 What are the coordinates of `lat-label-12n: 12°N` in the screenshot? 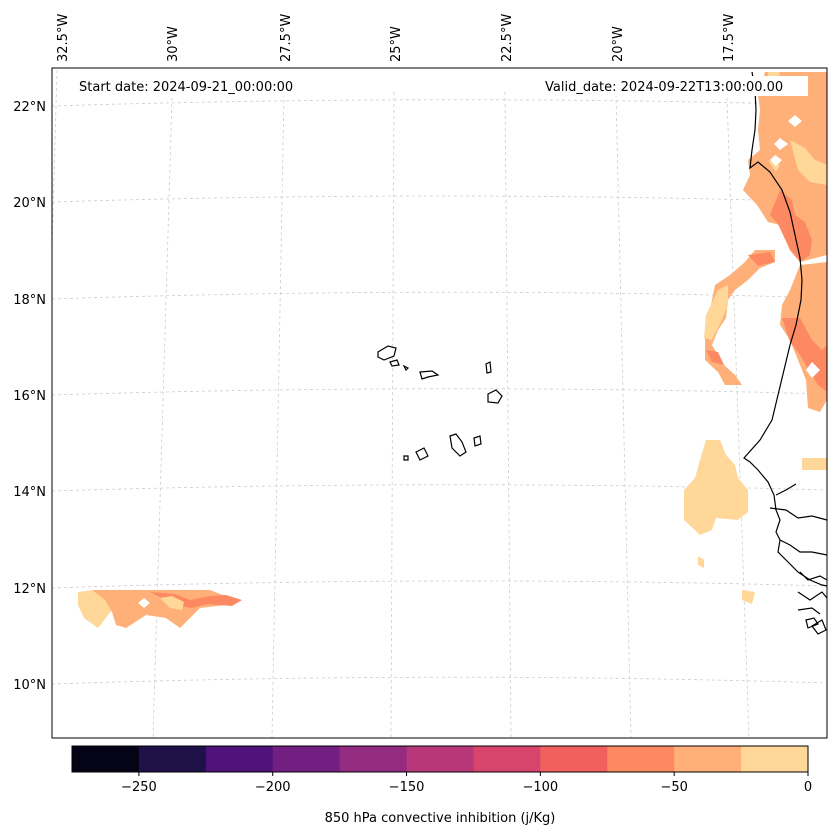 It's located at (29, 589).